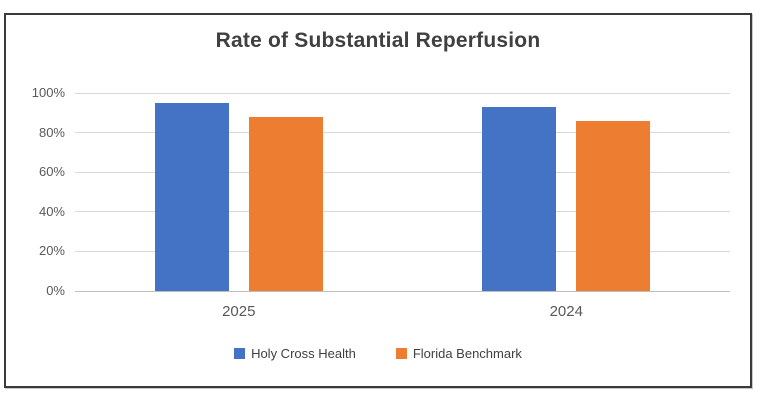  Describe the element at coordinates (239, 311) in the screenshot. I see `x-tick-label-2025: 2025` at that location.